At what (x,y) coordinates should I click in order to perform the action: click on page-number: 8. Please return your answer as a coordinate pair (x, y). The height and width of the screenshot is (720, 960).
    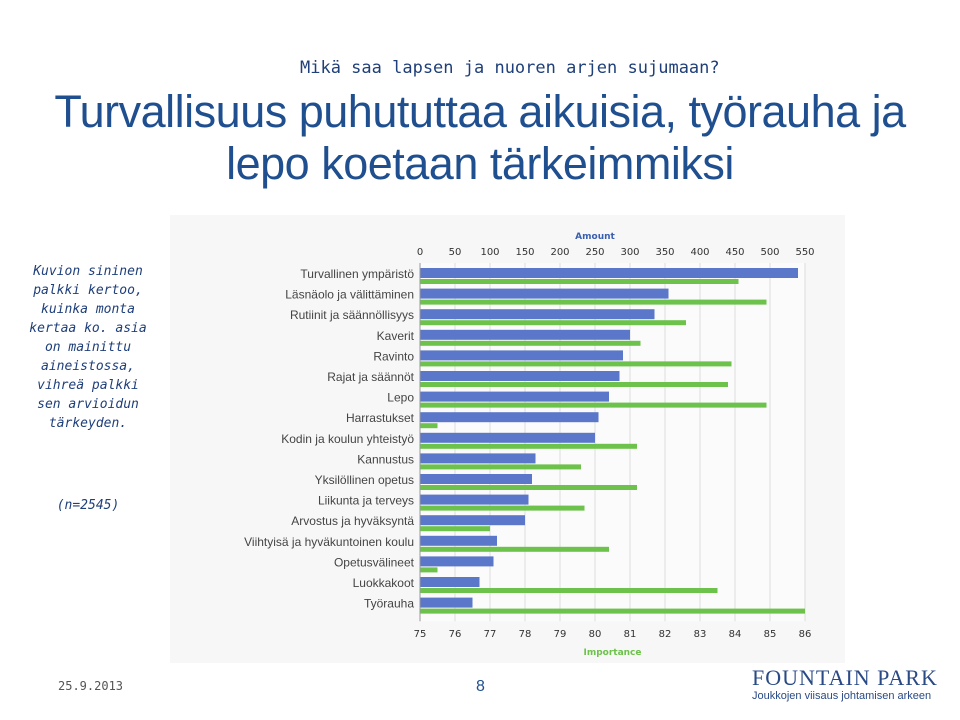
    Looking at the image, I should click on (480, 686).